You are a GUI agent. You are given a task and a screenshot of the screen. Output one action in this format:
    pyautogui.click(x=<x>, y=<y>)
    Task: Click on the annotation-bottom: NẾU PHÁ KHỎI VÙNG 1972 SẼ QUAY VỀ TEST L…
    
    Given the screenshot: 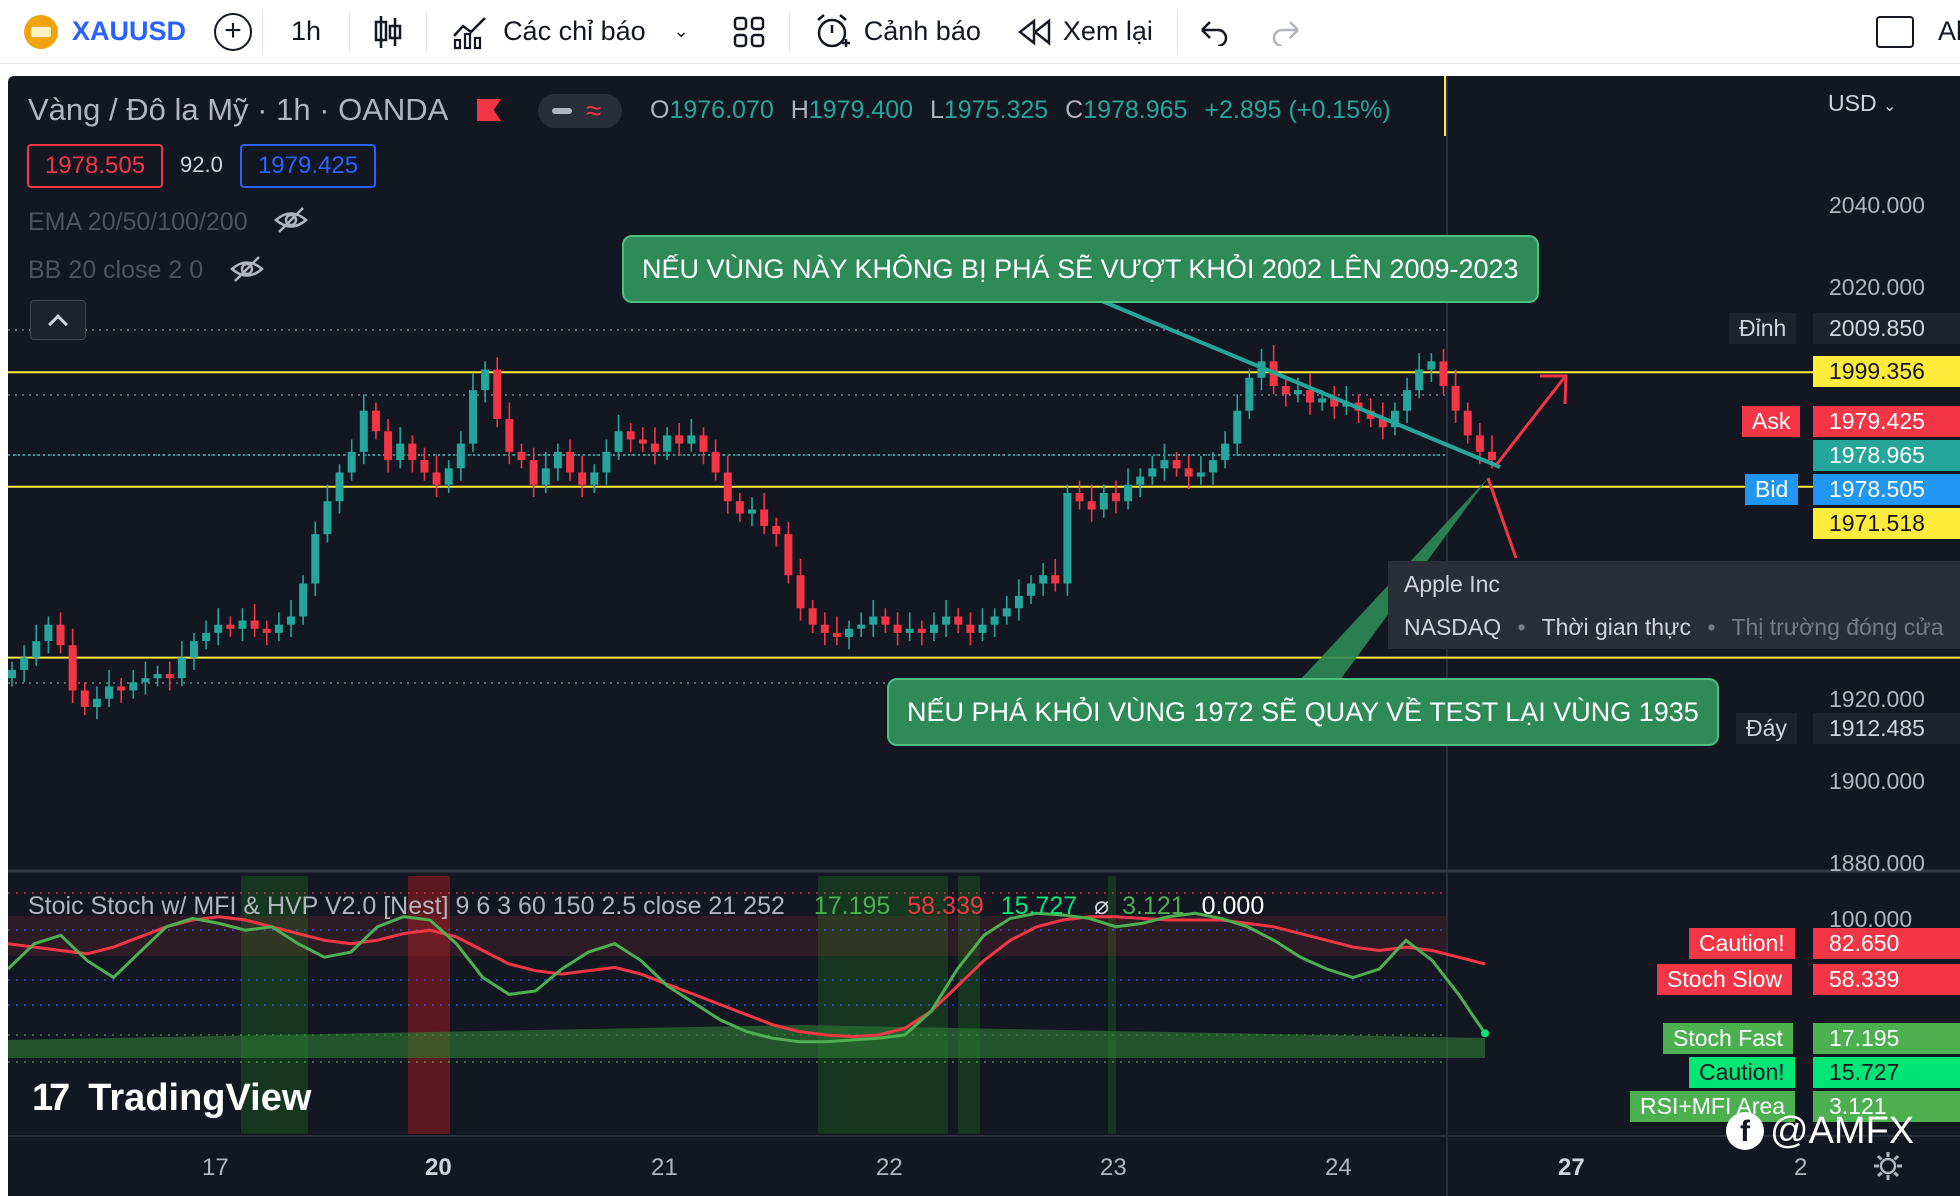 What is the action you would take?
    pyautogui.click(x=1303, y=712)
    